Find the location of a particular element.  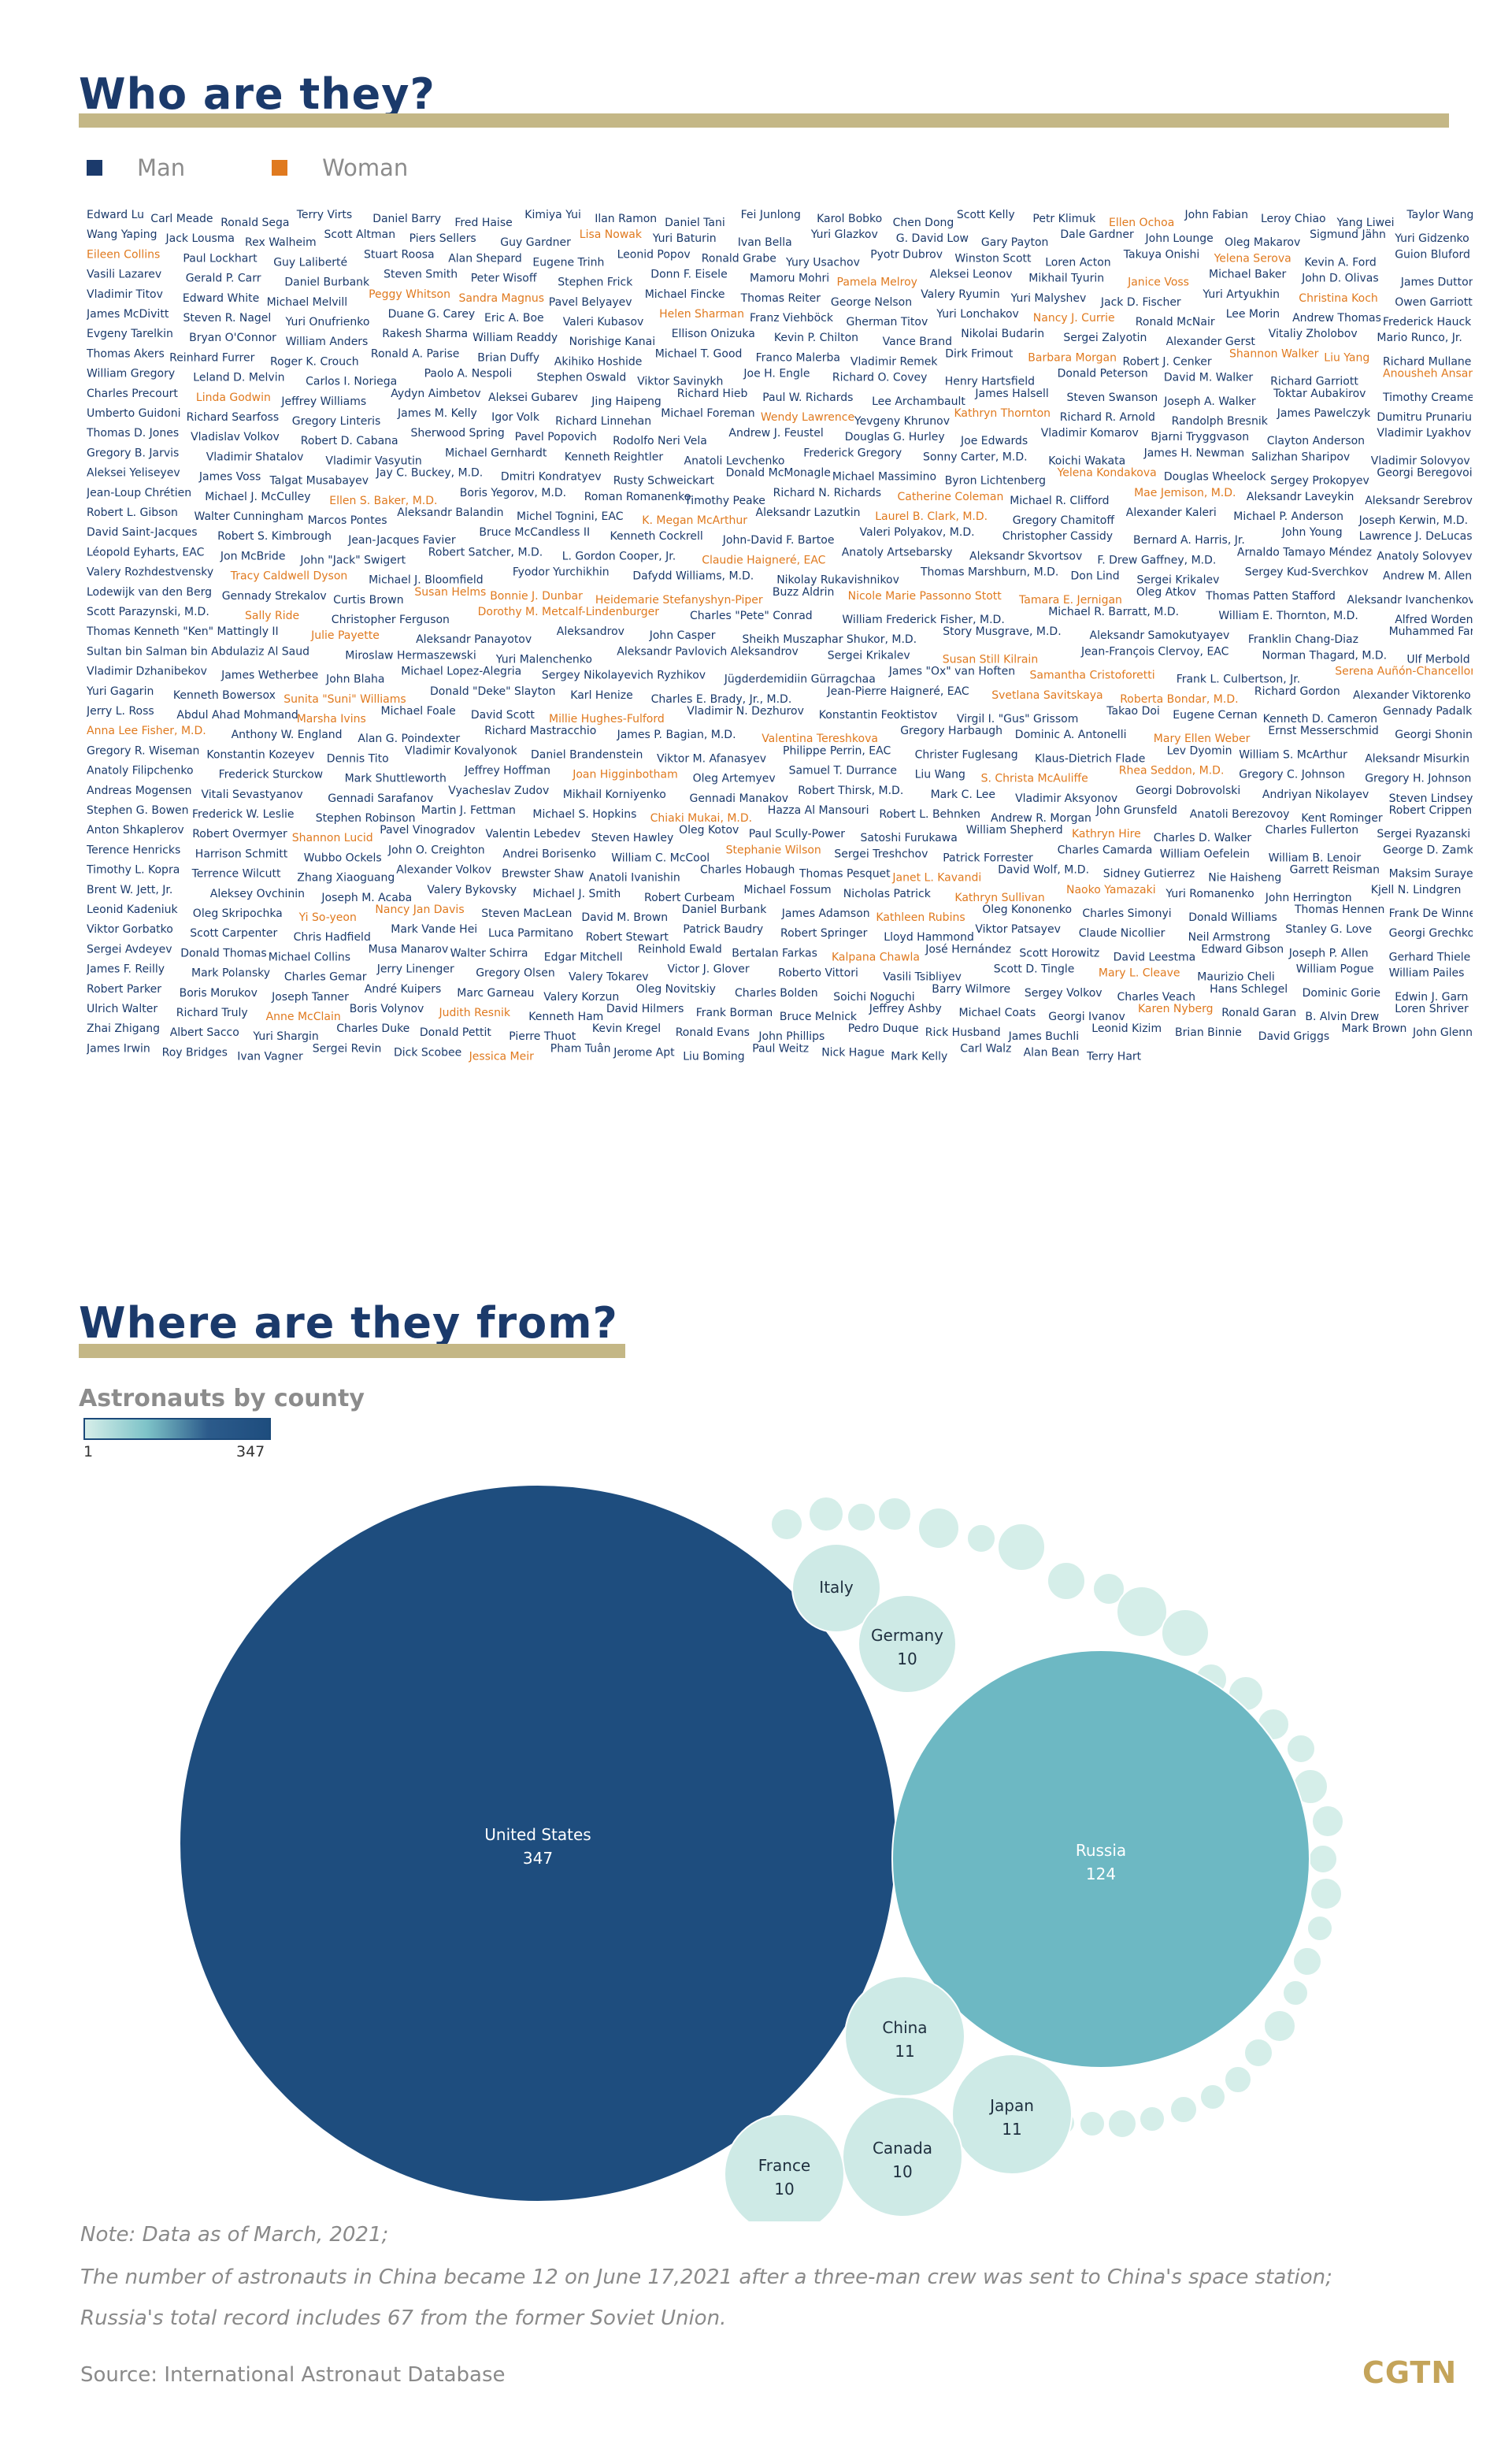

astronaut-name-man: William Oefelein is located at coordinates (1205, 854).